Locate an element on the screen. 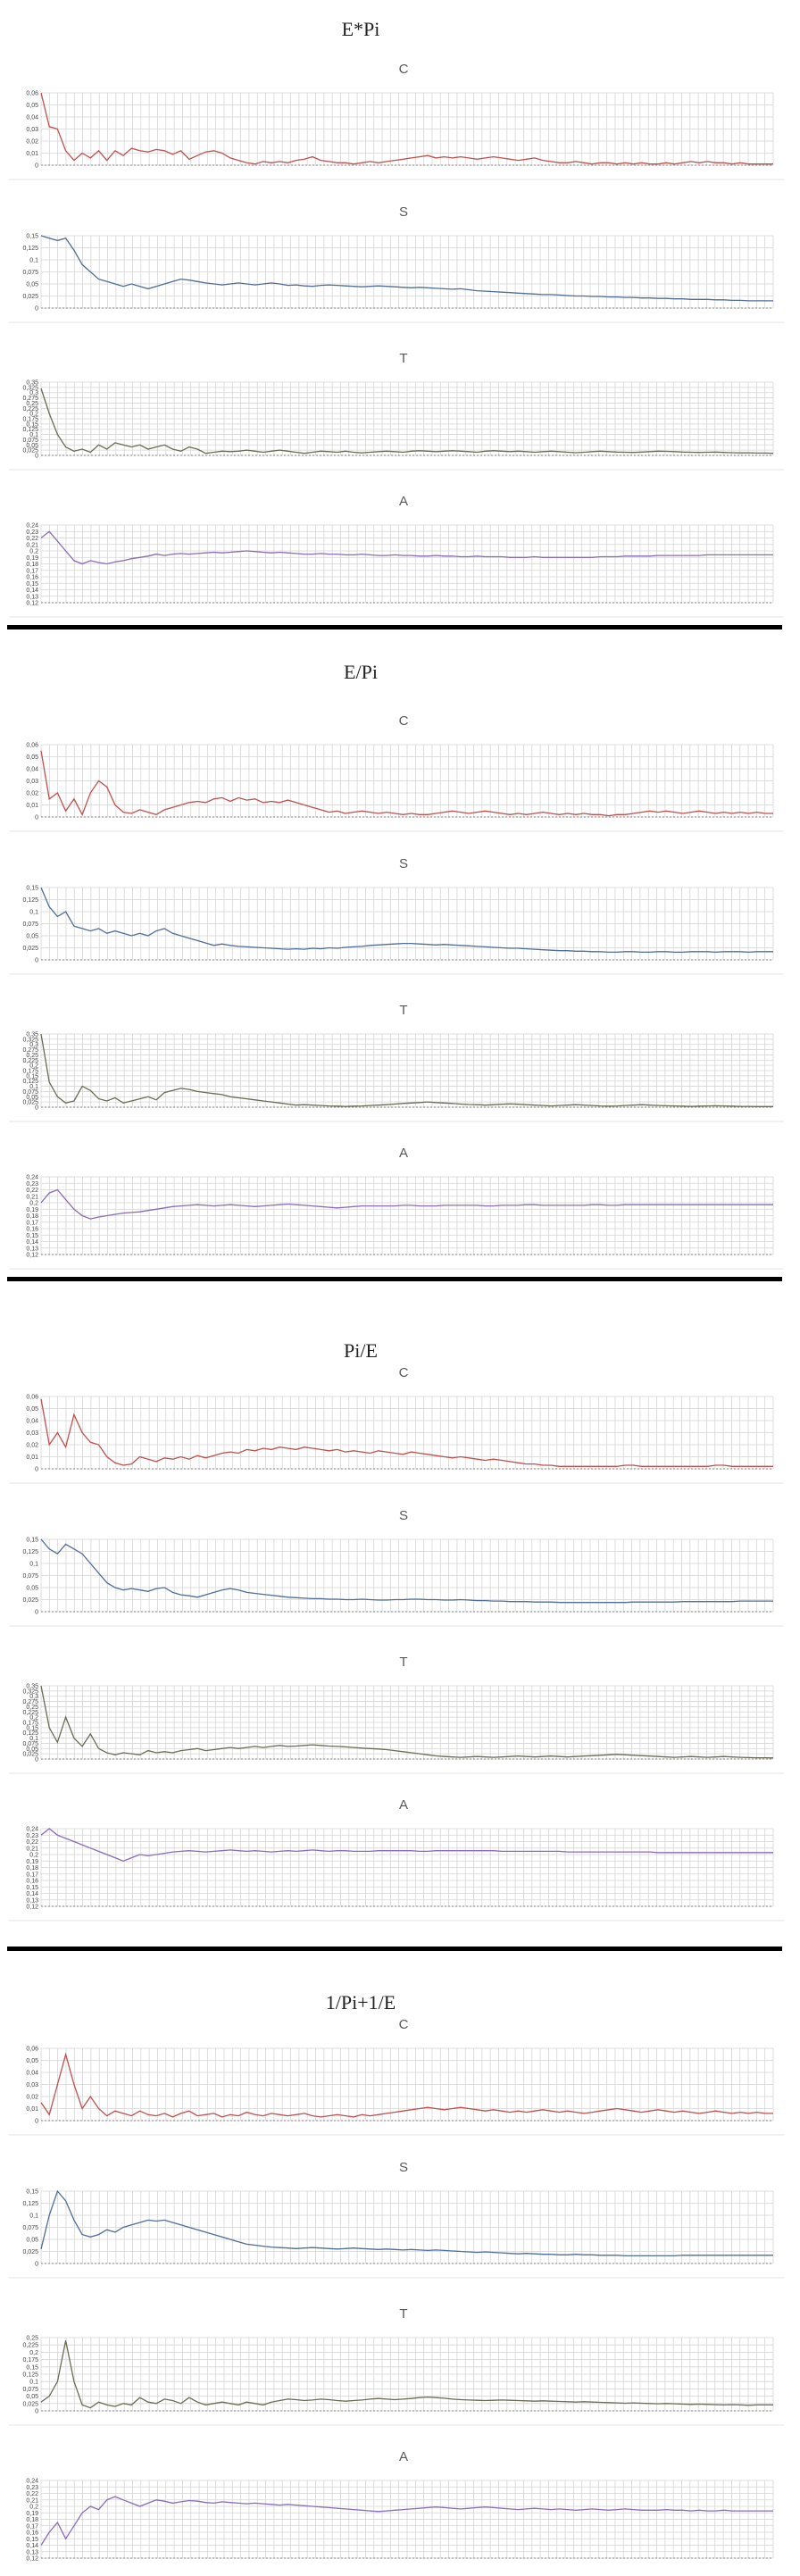 The image size is (800, 2576). y-tick-label: 0,35 is located at coordinates (32, 1687).